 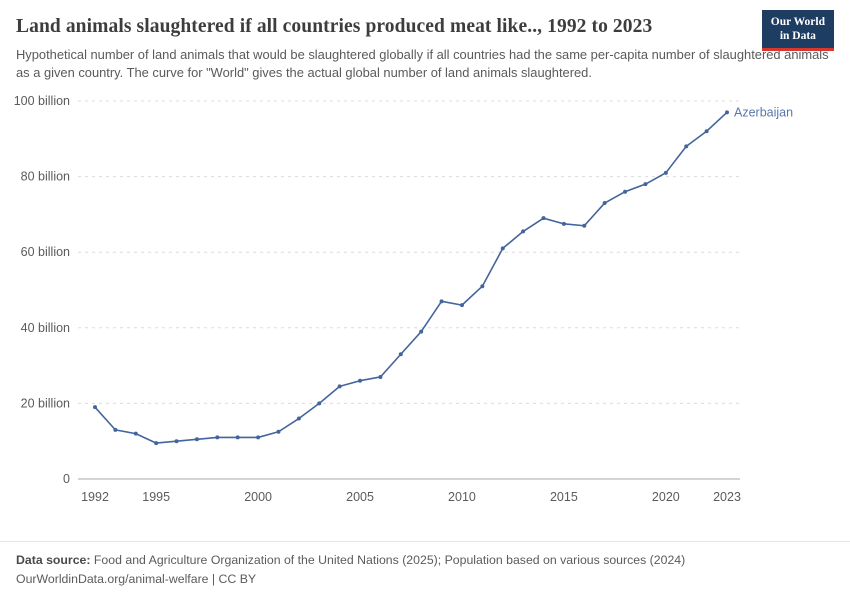 I want to click on series-label: Azerbaijan, so click(x=763, y=113).